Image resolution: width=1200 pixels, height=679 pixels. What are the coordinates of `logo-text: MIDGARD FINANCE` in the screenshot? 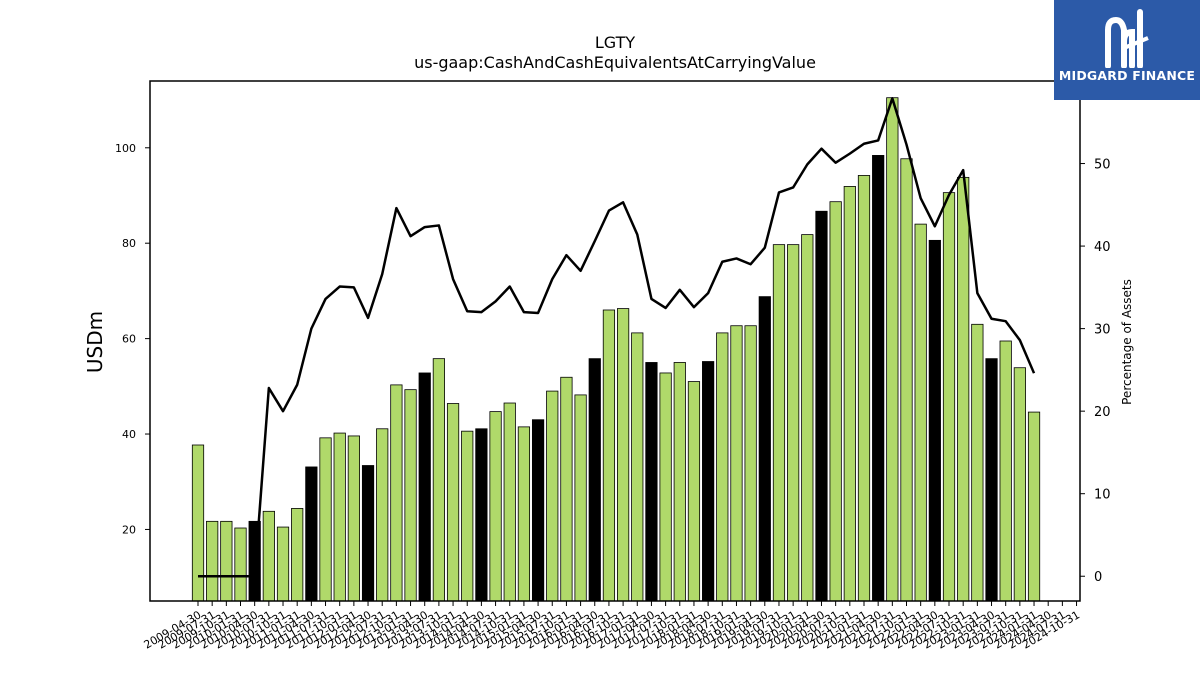 It's located at (1127, 75).